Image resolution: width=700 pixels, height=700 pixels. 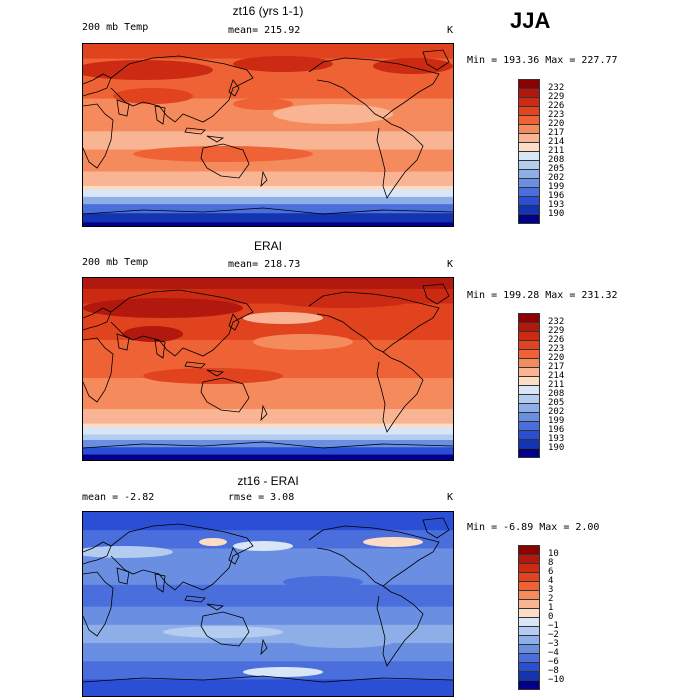 I want to click on colorbar-tick-label: 0, so click(x=551, y=617).